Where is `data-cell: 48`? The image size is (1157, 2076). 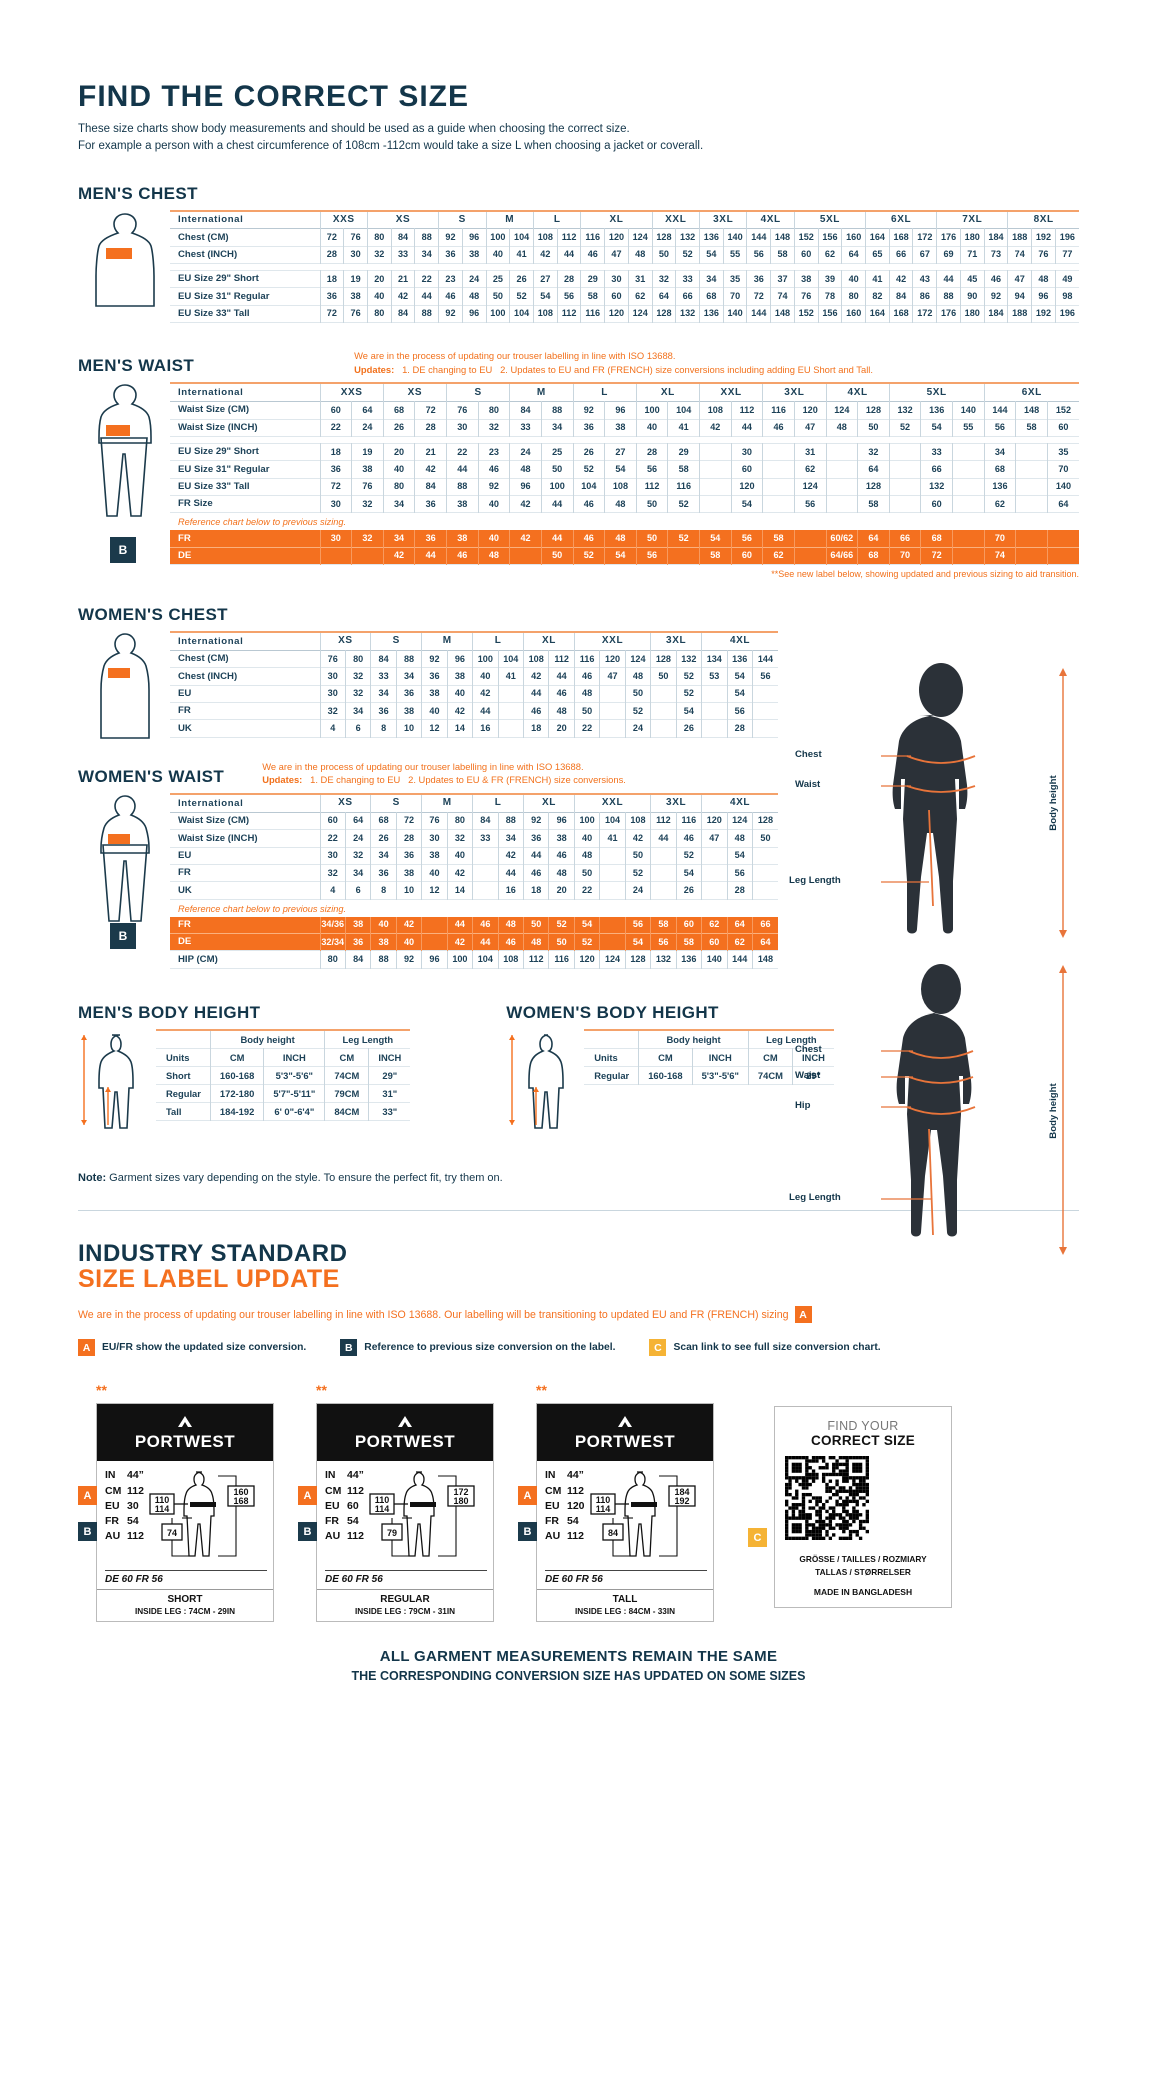 data-cell: 48 is located at coordinates (561, 711).